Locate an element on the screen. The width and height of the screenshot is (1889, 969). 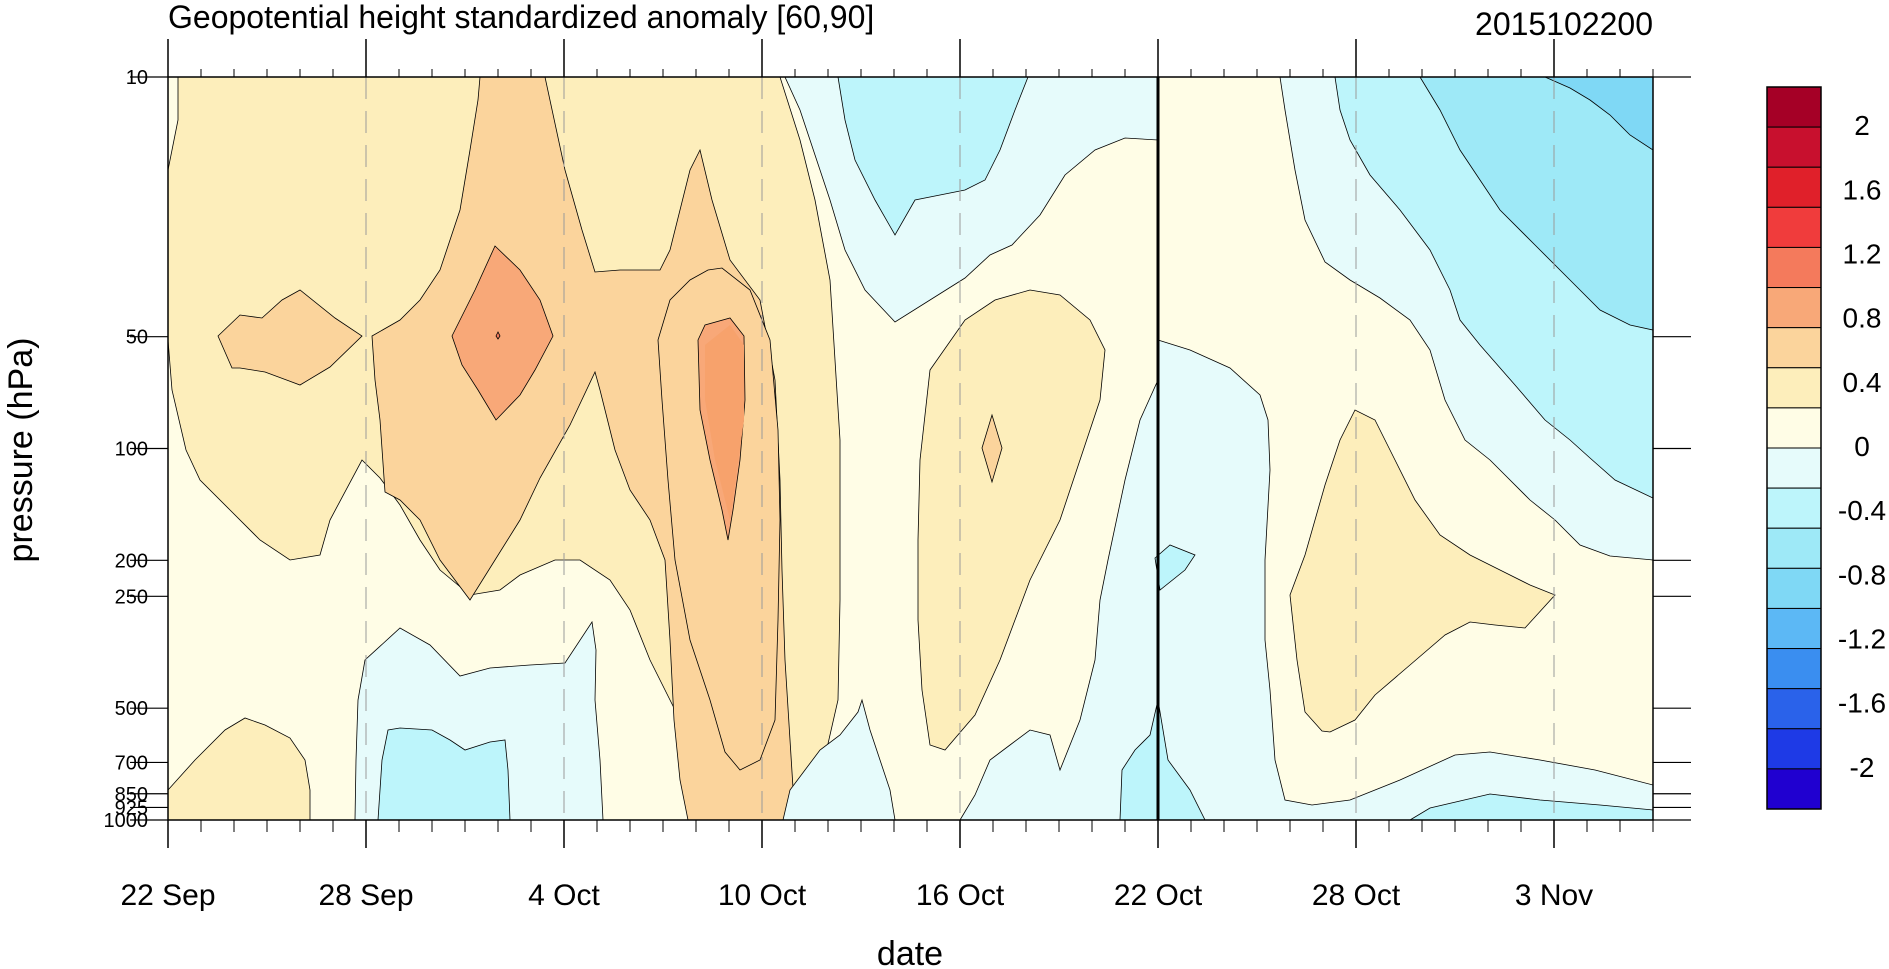
colorbar-label: -0.8 is located at coordinates (1862, 574).